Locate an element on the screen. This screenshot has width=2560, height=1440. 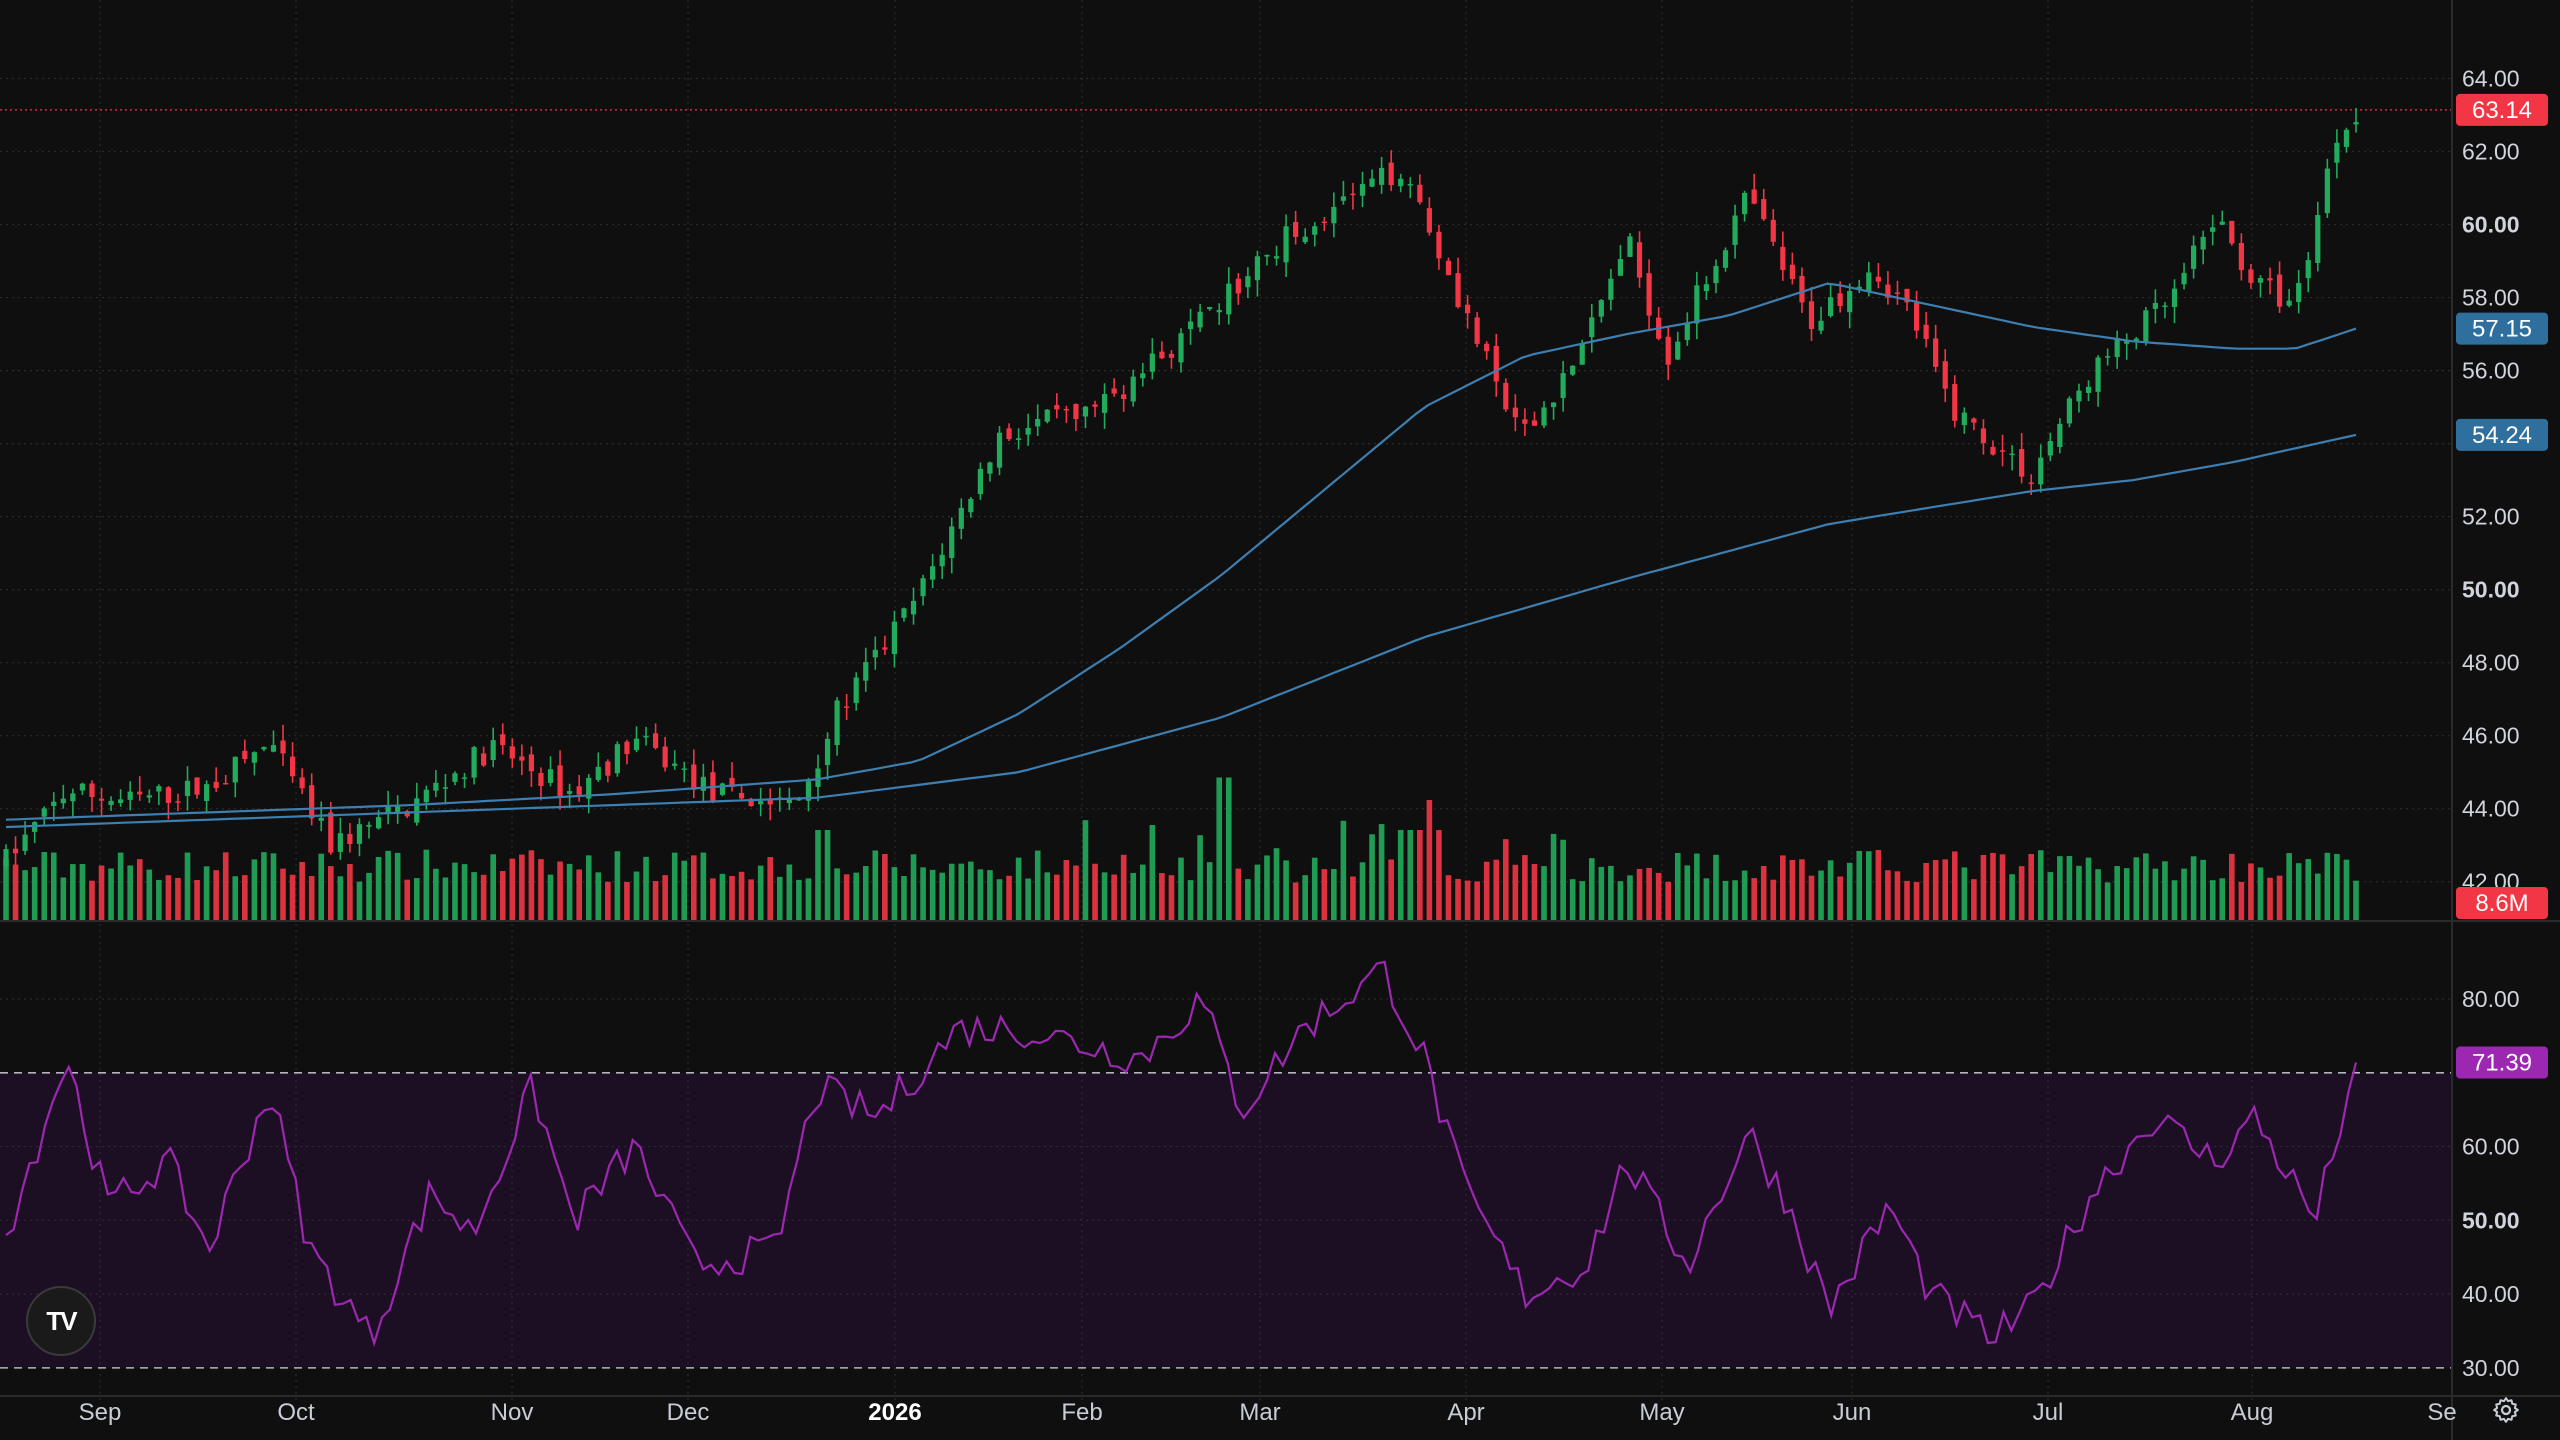
time-label: 2026 is located at coordinates (894, 1412).